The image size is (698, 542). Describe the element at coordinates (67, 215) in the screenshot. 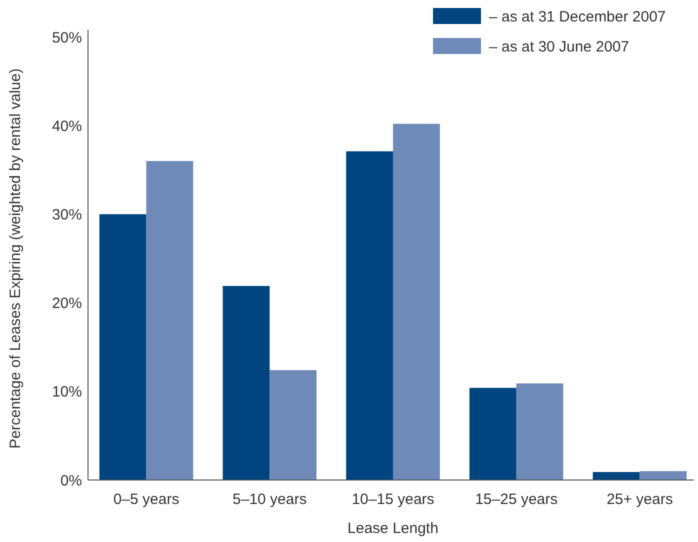

I see `y-tick-label: 30%` at that location.